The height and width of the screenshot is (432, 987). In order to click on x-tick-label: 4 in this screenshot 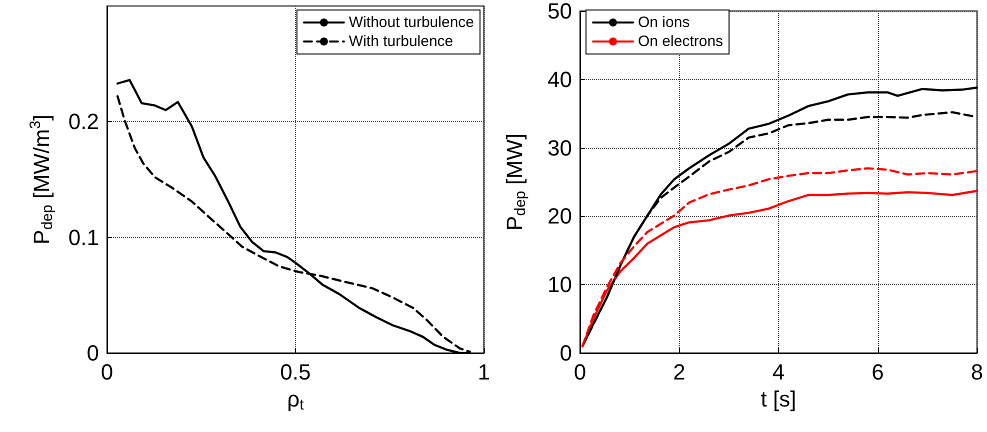, I will do `click(778, 372)`.